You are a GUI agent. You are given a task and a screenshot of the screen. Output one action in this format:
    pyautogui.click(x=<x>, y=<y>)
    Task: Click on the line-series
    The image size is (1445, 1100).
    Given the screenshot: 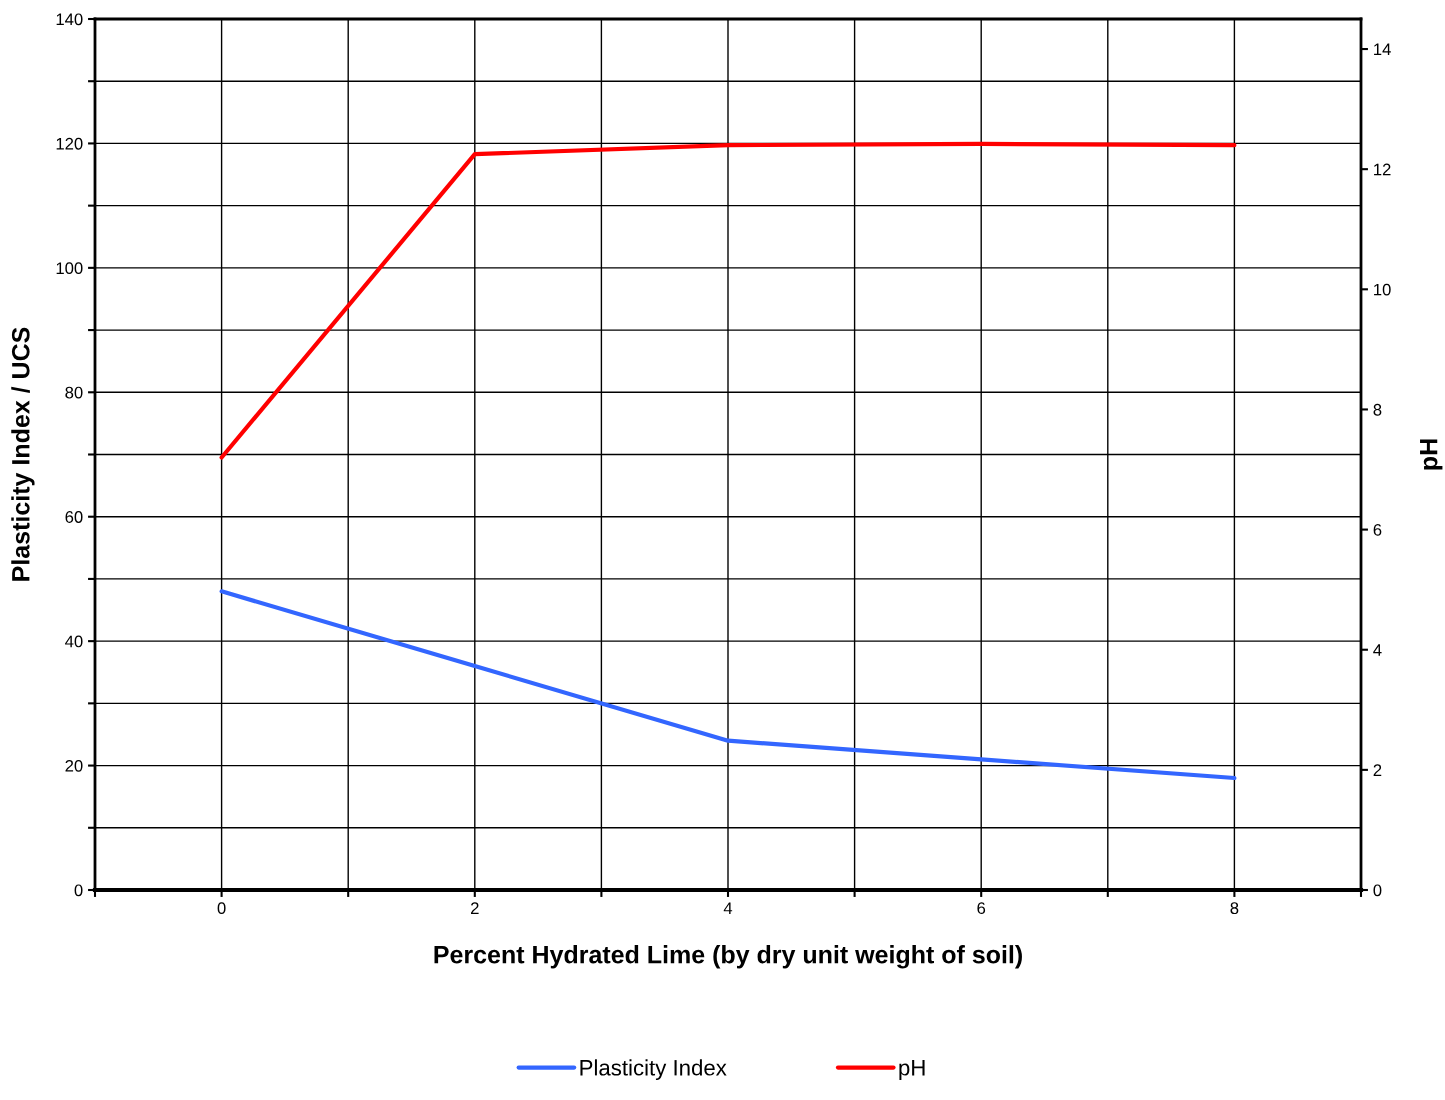 What is the action you would take?
    pyautogui.click(x=728, y=685)
    